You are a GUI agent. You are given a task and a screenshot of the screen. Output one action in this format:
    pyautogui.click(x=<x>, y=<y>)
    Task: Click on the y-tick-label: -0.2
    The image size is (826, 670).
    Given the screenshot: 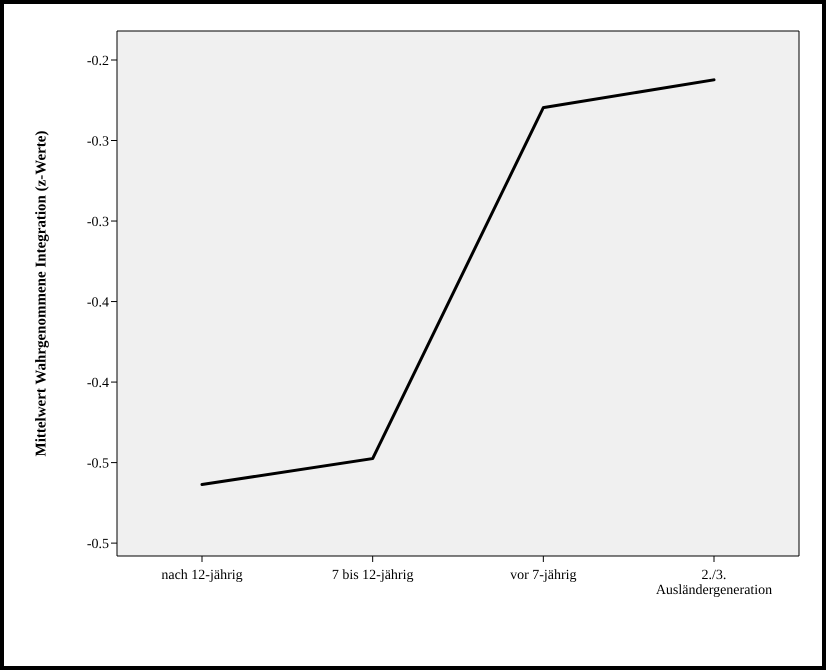 What is the action you would take?
    pyautogui.click(x=97, y=61)
    